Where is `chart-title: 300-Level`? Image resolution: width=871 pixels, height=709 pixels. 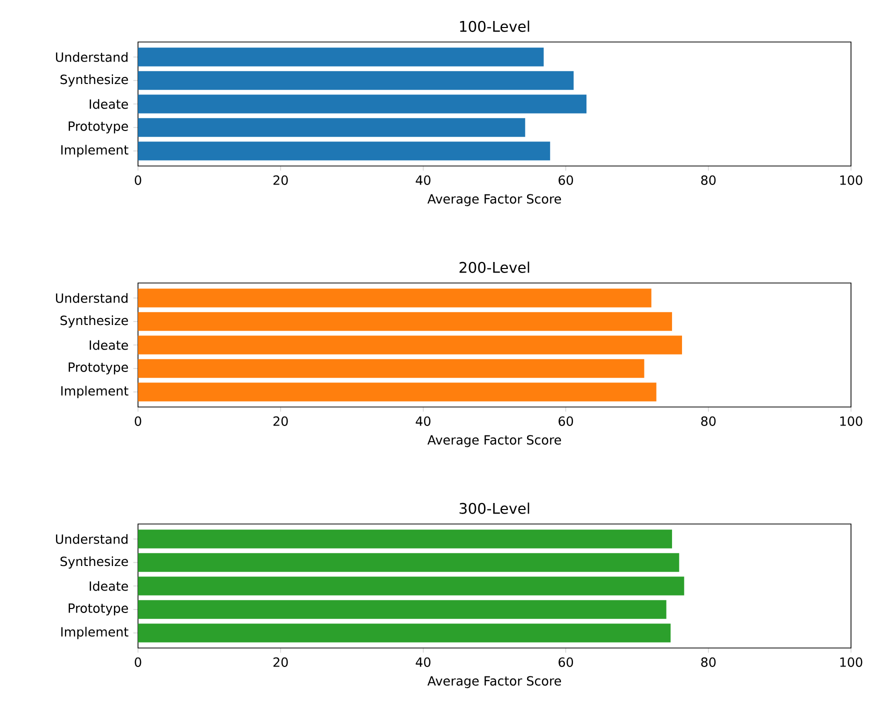
chart-title: 300-Level is located at coordinates (495, 508).